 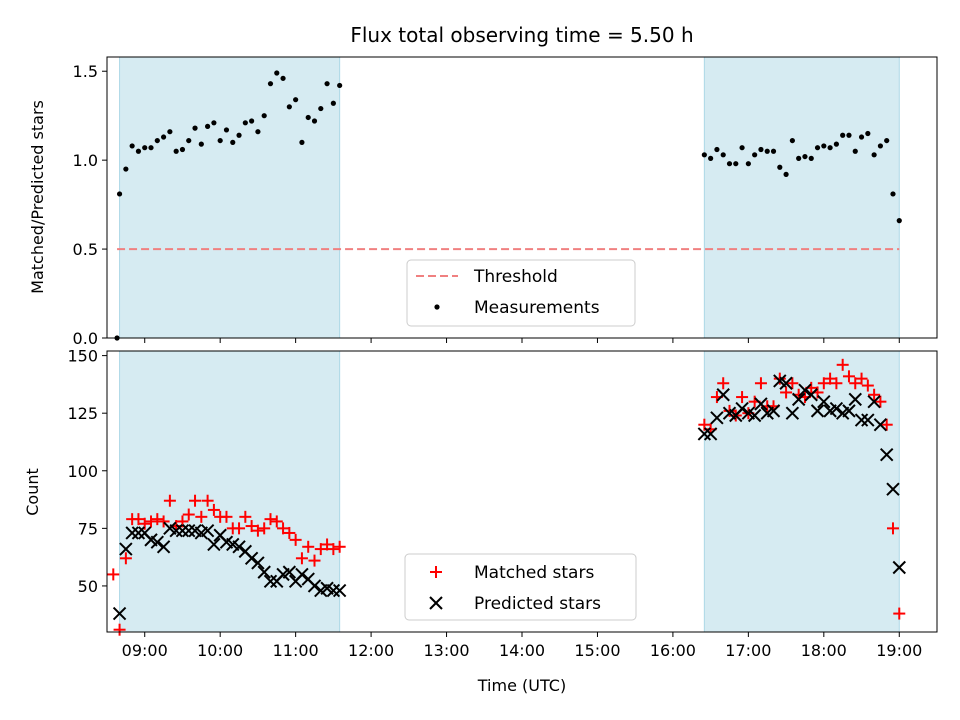 I want to click on top-ytick-label: 1.5, so click(x=85, y=71).